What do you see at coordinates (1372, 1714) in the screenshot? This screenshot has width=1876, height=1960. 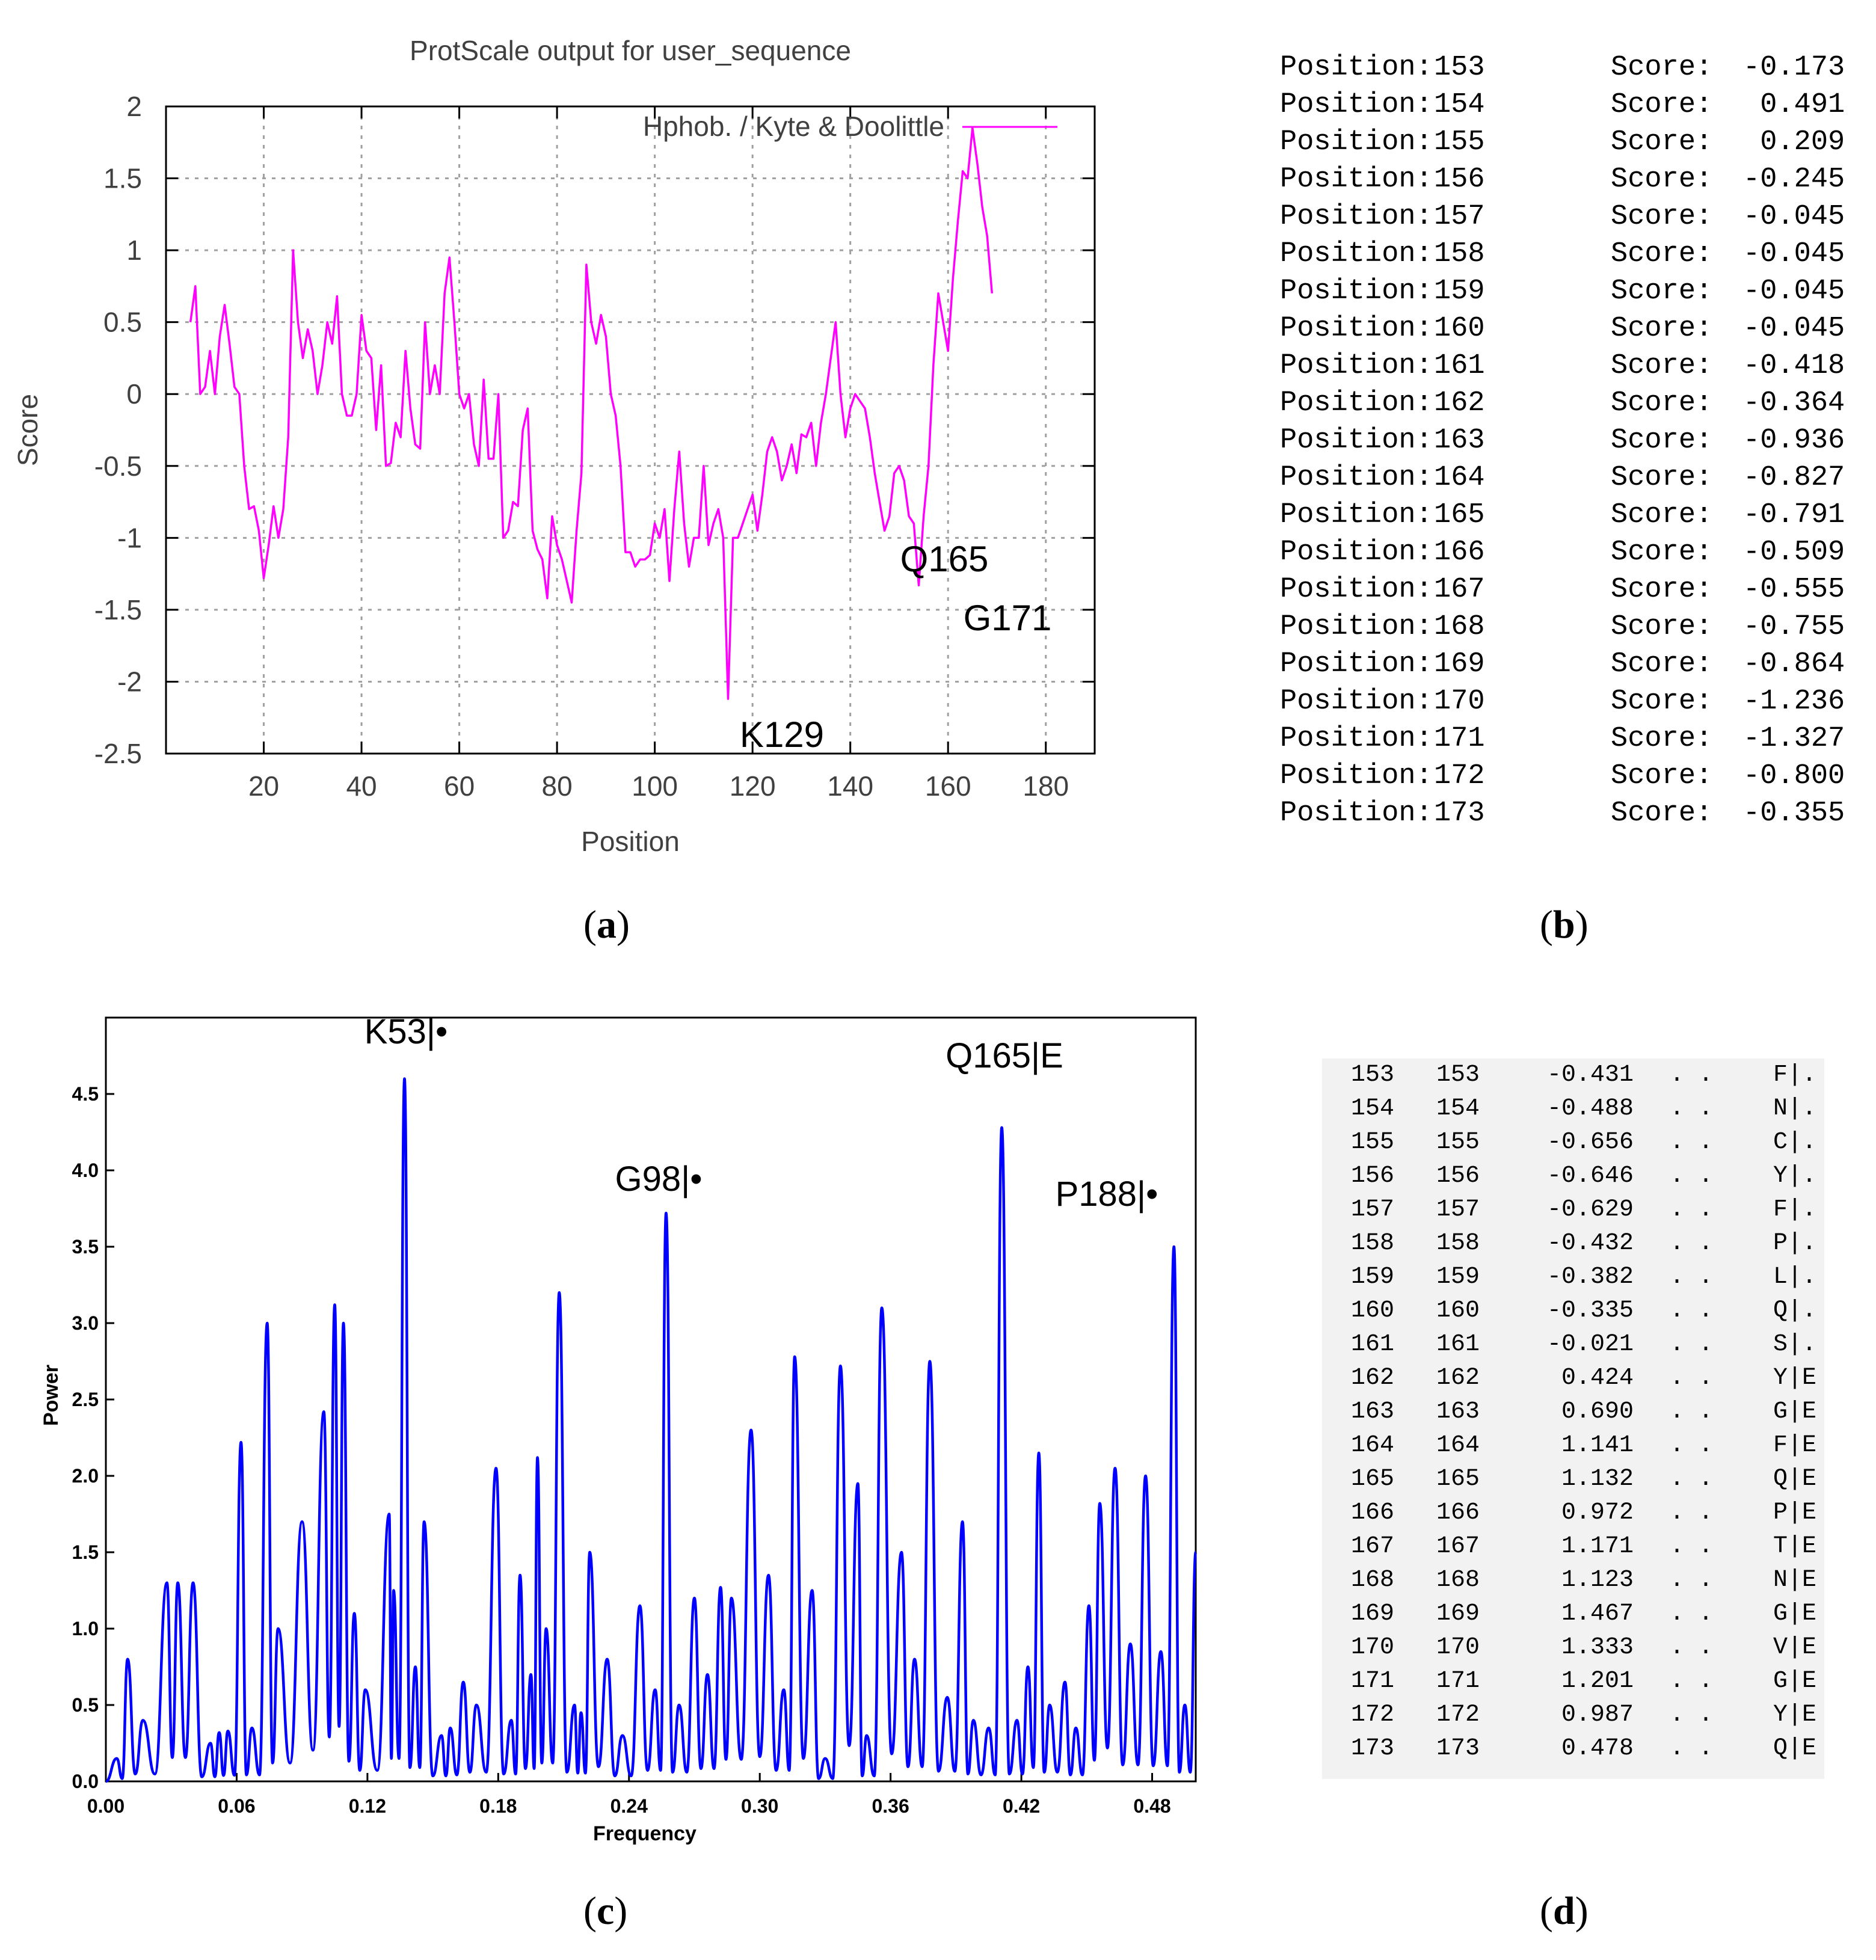 I see `residue-cell-a: 172` at bounding box center [1372, 1714].